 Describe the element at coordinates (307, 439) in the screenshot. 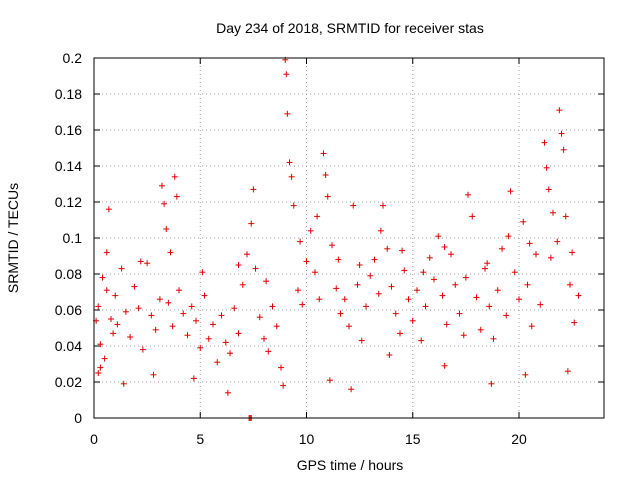

I see `x-tick-label: 10` at that location.